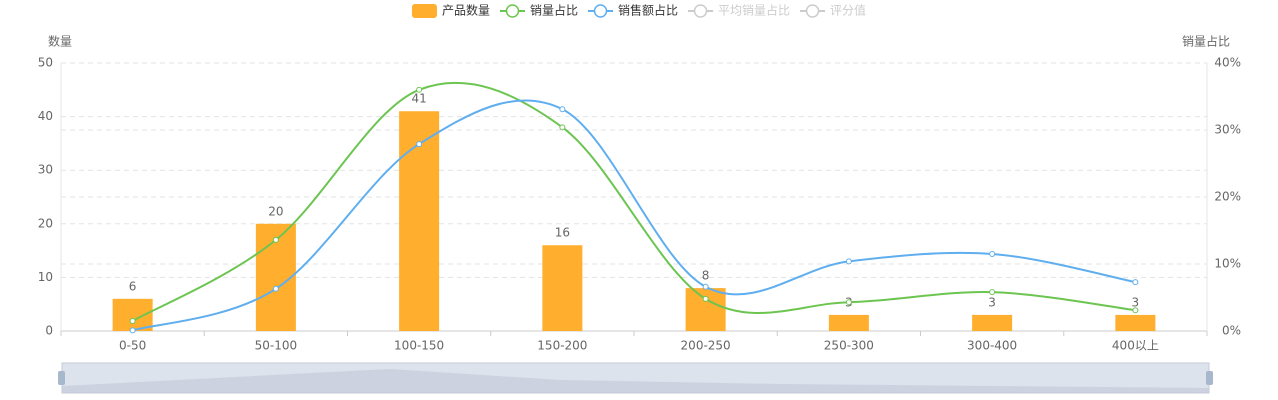 This screenshot has height=400, width=1278. What do you see at coordinates (554, 10) in the screenshot?
I see `legend-label: 销量占比` at bounding box center [554, 10].